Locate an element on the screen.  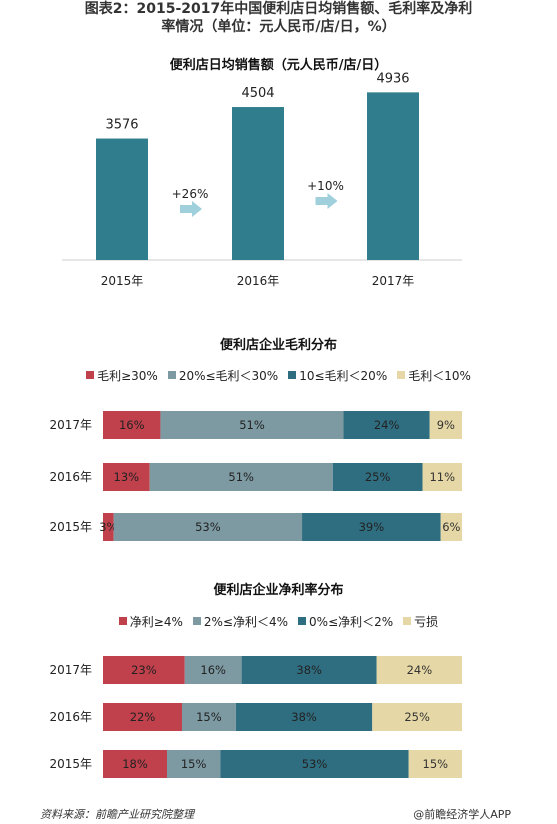
legend-item: 10≤毛利＜20% is located at coordinates (337, 375).